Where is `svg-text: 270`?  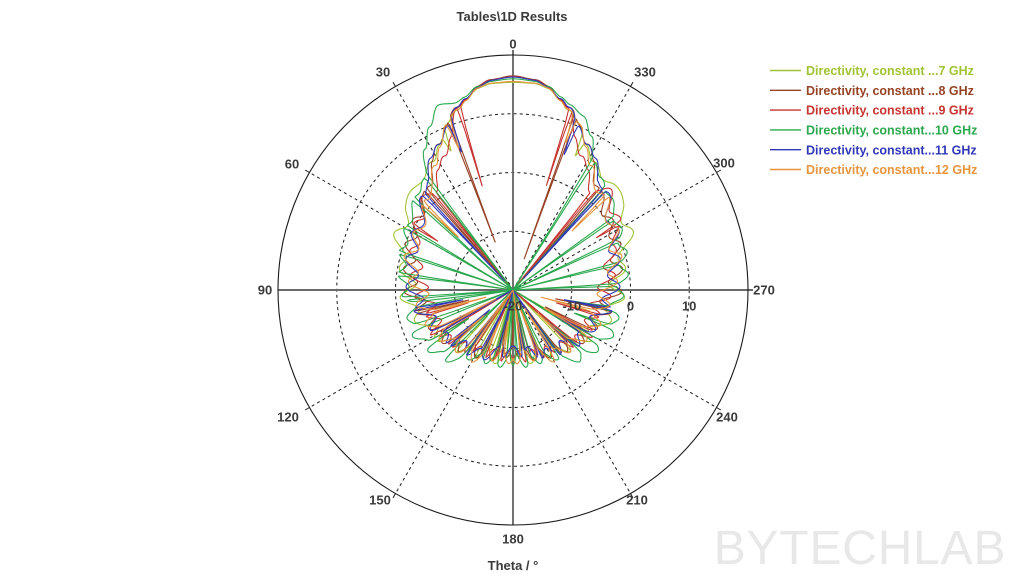
svg-text: 270 is located at coordinates (764, 290).